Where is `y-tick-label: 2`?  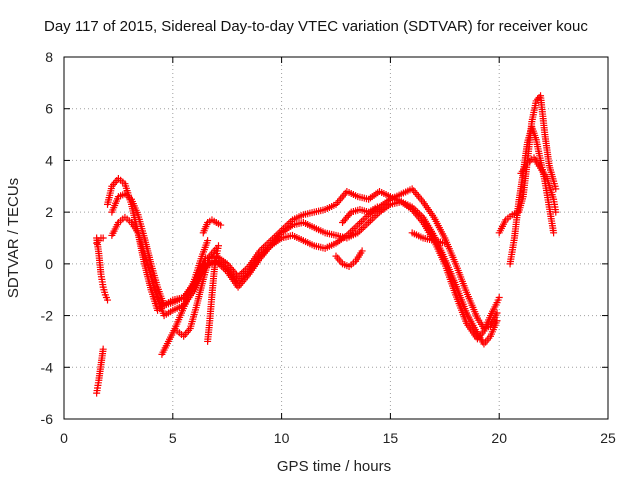 y-tick-label: 2 is located at coordinates (49, 212).